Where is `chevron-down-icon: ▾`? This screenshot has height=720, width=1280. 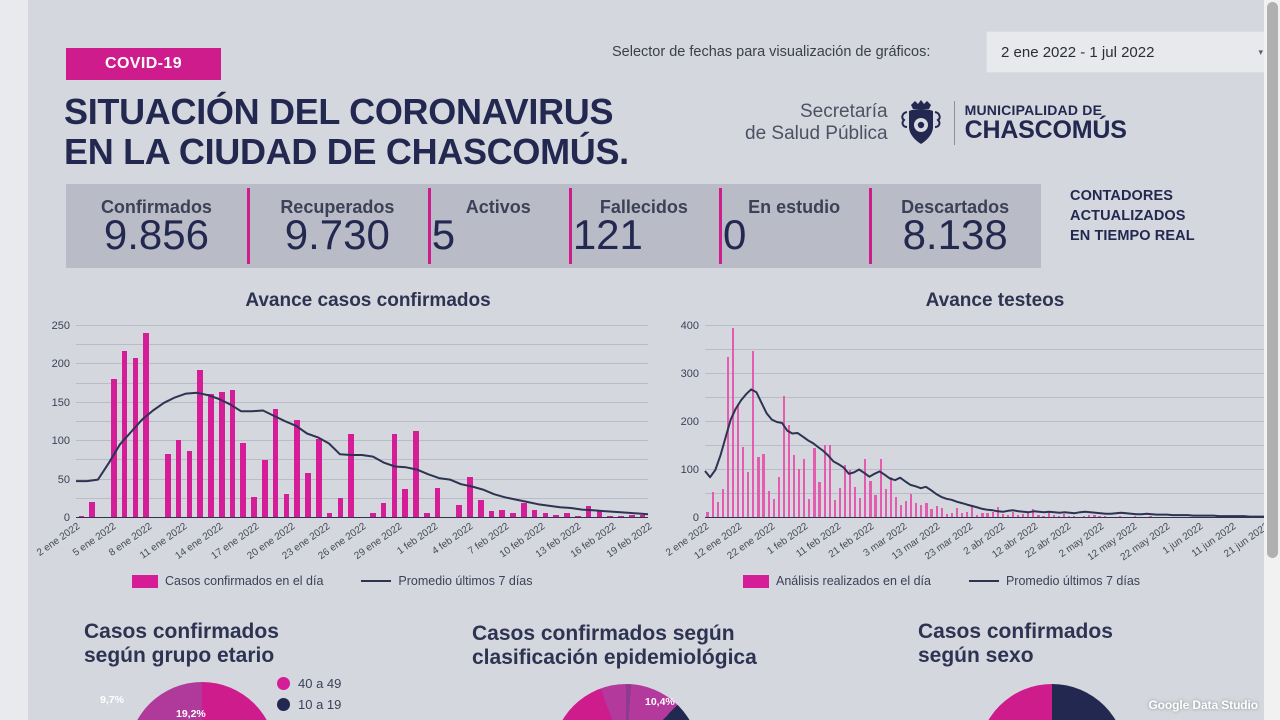
chevron-down-icon: ▾ is located at coordinates (1260, 51).